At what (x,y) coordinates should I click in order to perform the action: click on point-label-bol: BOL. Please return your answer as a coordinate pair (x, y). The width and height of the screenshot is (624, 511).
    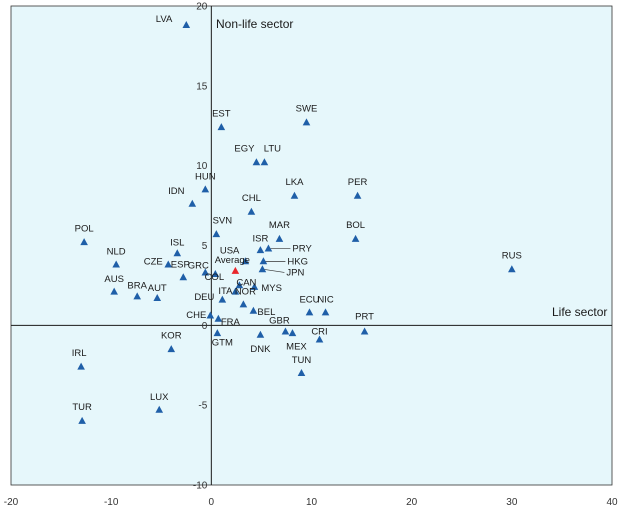
    Looking at the image, I should click on (355, 225).